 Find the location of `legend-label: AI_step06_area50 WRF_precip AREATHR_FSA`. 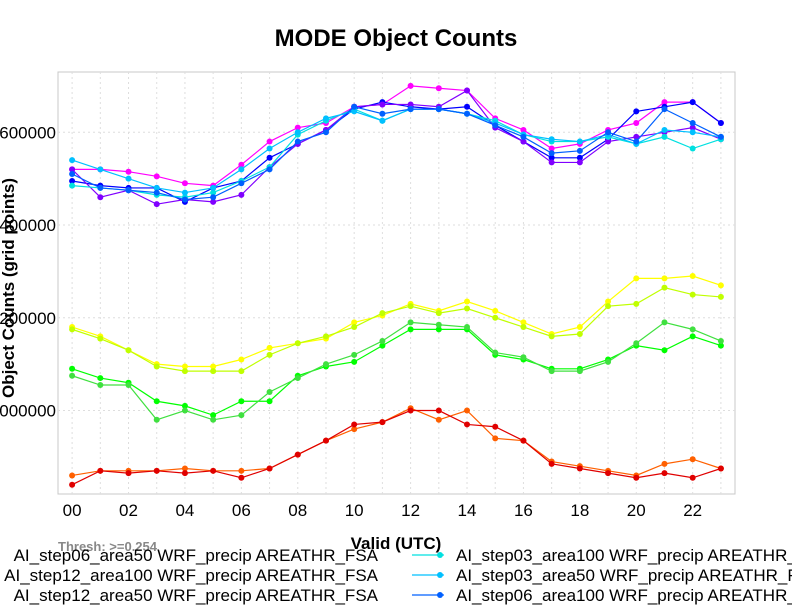

legend-label: AI_step06_area50 WRF_precip AREATHR_FSA is located at coordinates (196, 555).